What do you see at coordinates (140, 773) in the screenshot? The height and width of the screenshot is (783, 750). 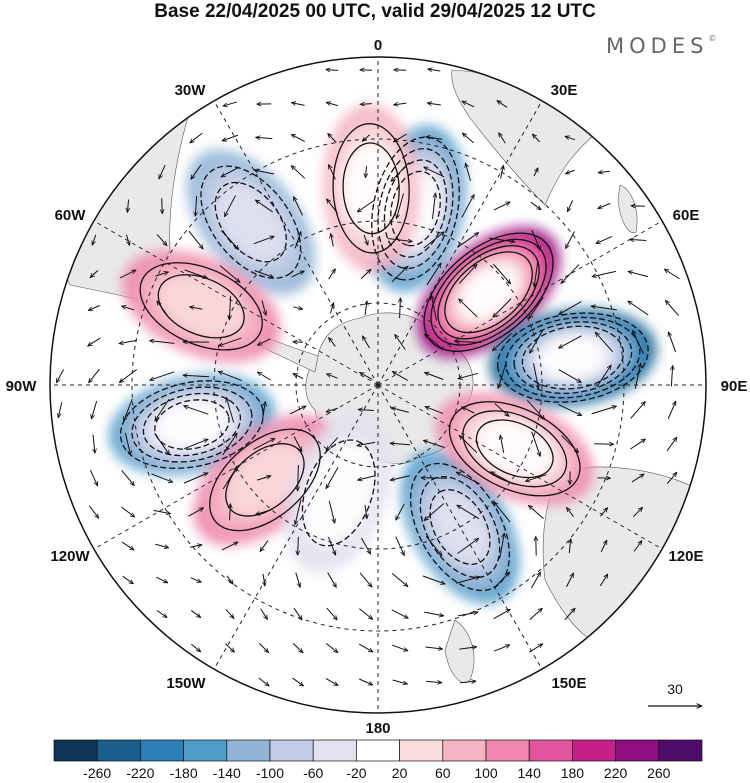 I see `colorbar-label-1: -220` at bounding box center [140, 773].